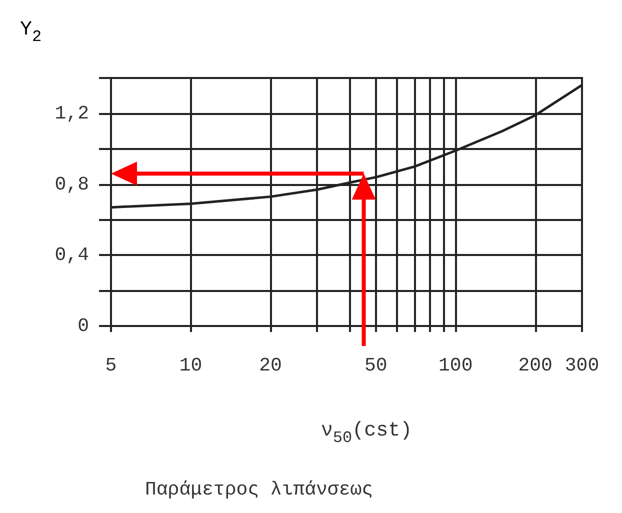 The width and height of the screenshot is (622, 513). What do you see at coordinates (270, 365) in the screenshot?
I see `x-tick-label: 20` at bounding box center [270, 365].